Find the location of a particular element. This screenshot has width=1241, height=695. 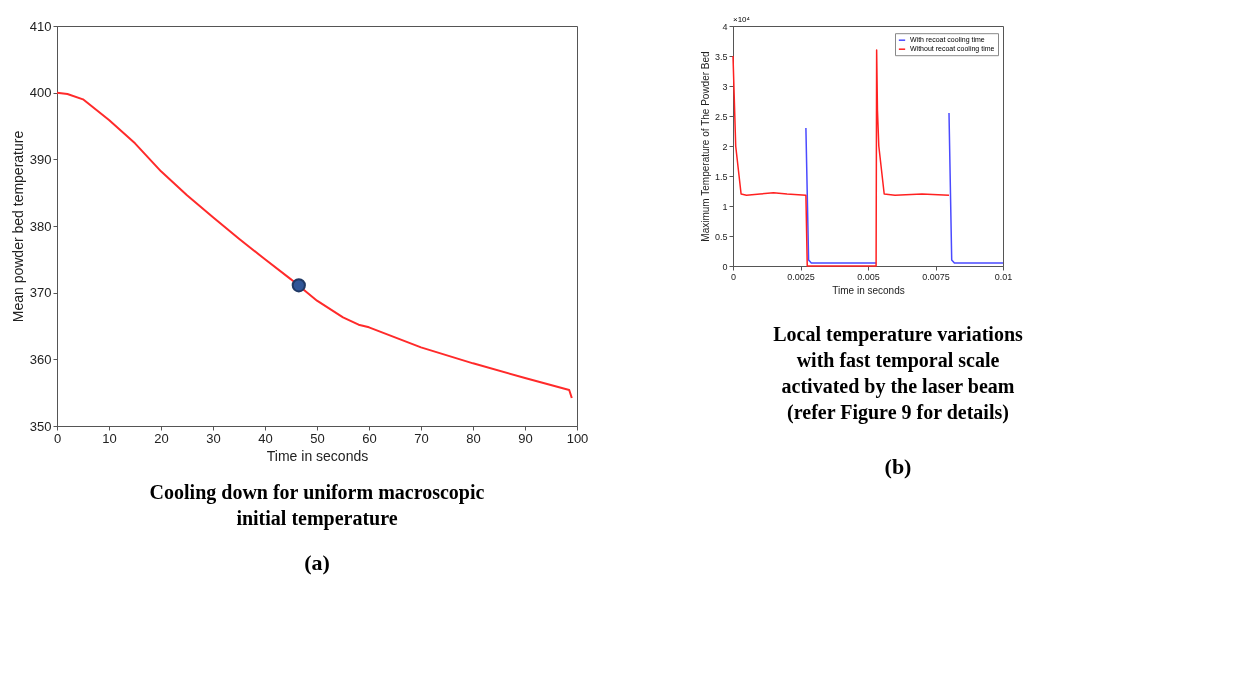

x-tick-label: 0.0025 is located at coordinates (801, 276).